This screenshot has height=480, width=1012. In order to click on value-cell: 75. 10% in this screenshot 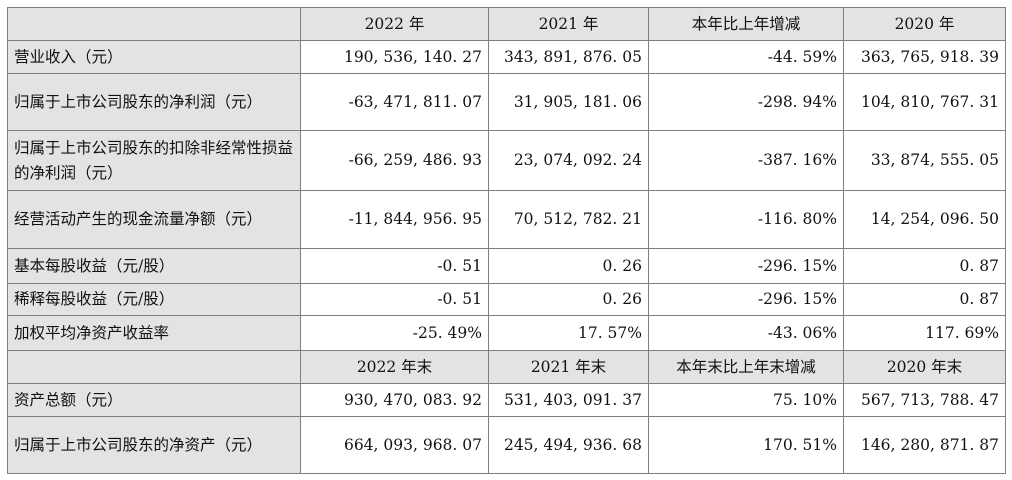, I will do `click(746, 400)`.